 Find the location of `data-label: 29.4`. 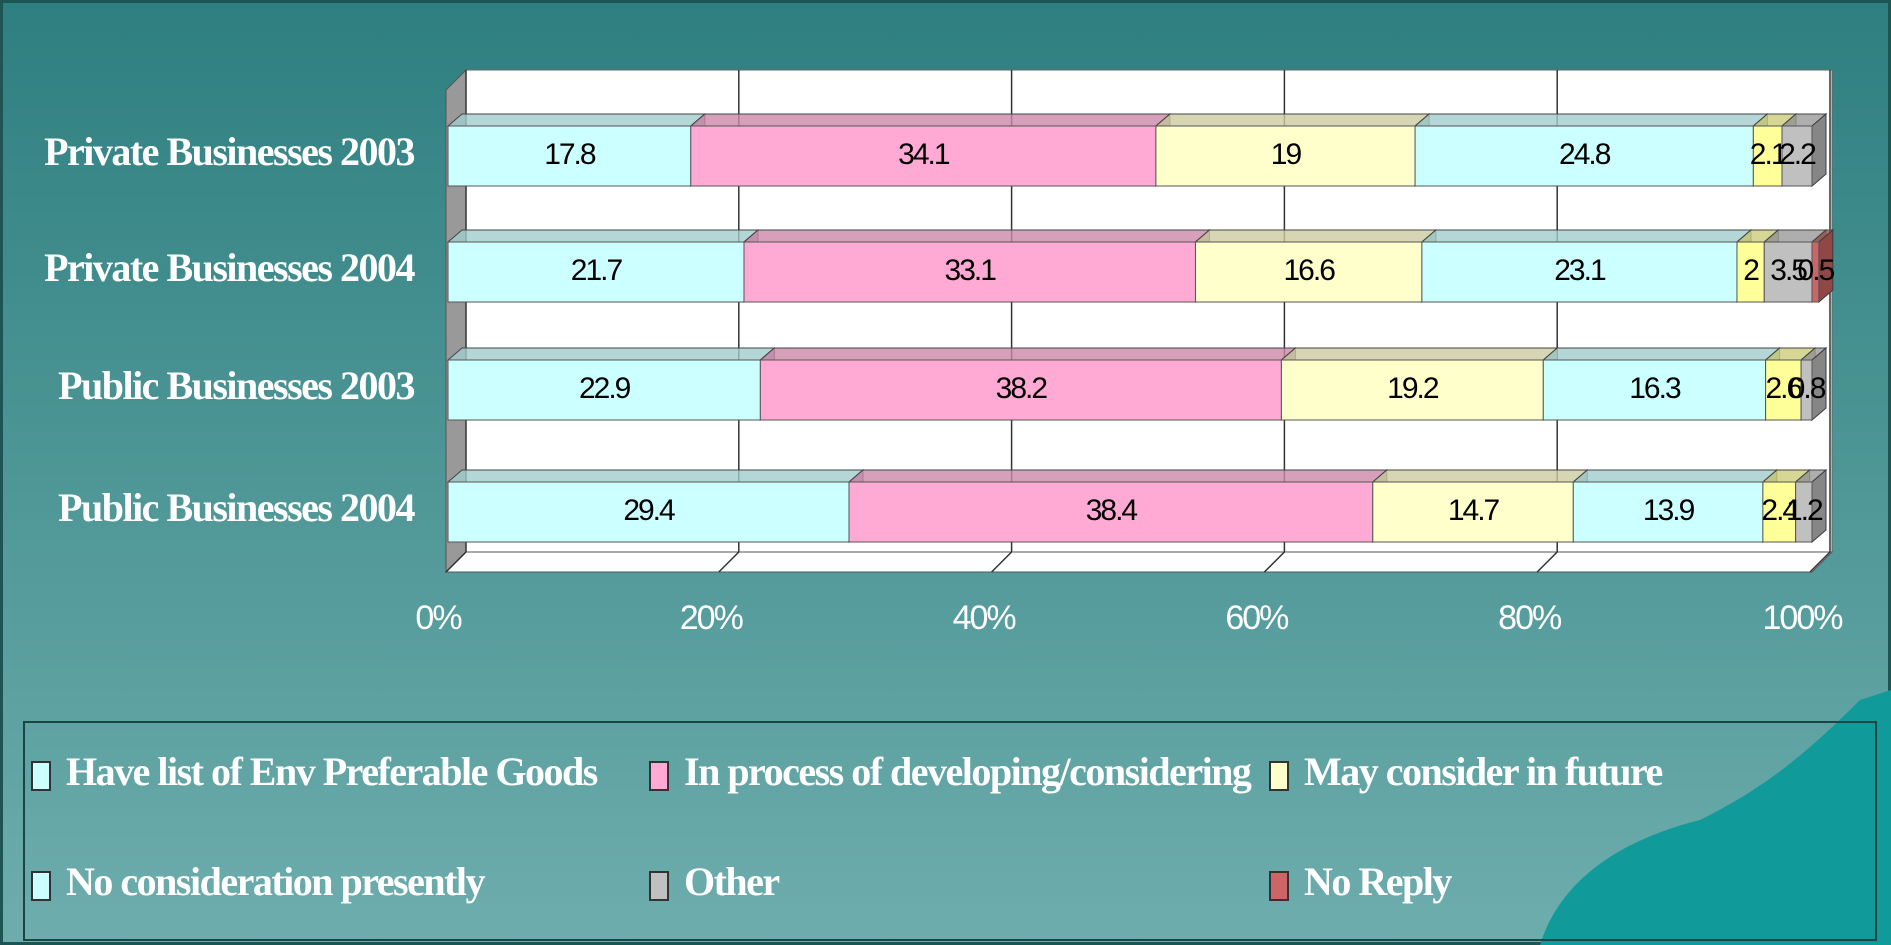

data-label: 29.4 is located at coordinates (649, 510).